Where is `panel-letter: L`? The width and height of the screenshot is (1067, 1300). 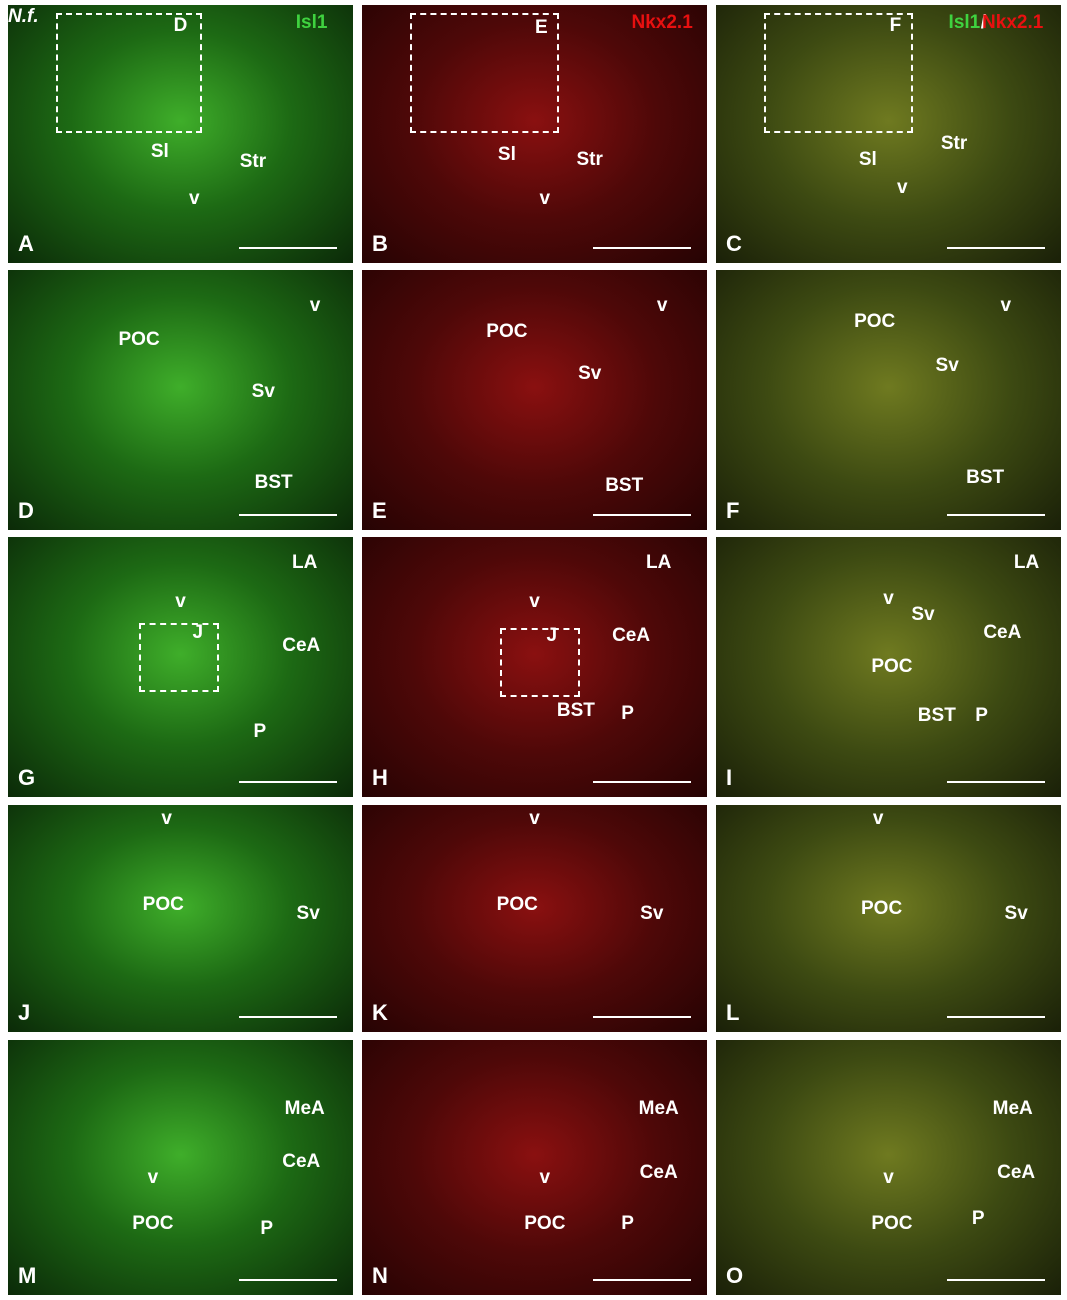 panel-letter: L is located at coordinates (733, 1012).